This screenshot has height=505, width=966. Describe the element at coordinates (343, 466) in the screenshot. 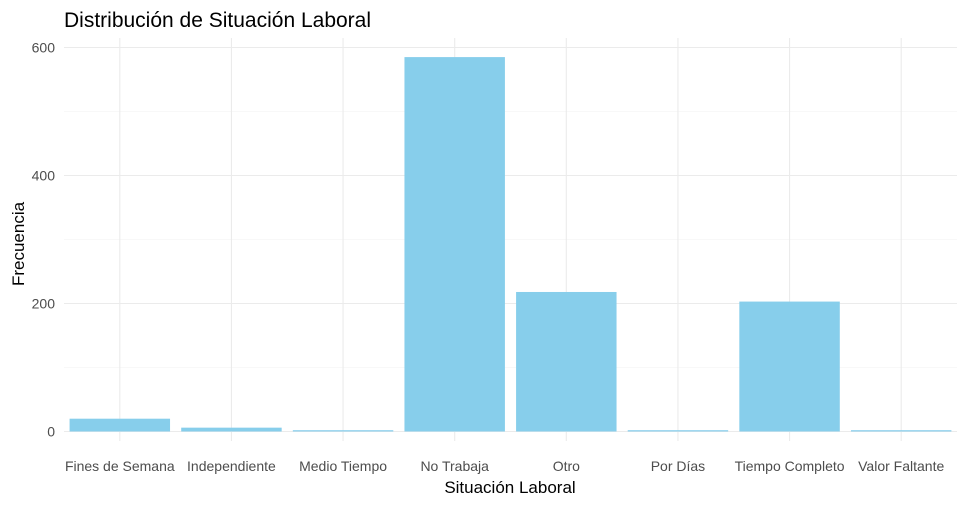

I see `x-tick-label: Medio Tiempo` at that location.